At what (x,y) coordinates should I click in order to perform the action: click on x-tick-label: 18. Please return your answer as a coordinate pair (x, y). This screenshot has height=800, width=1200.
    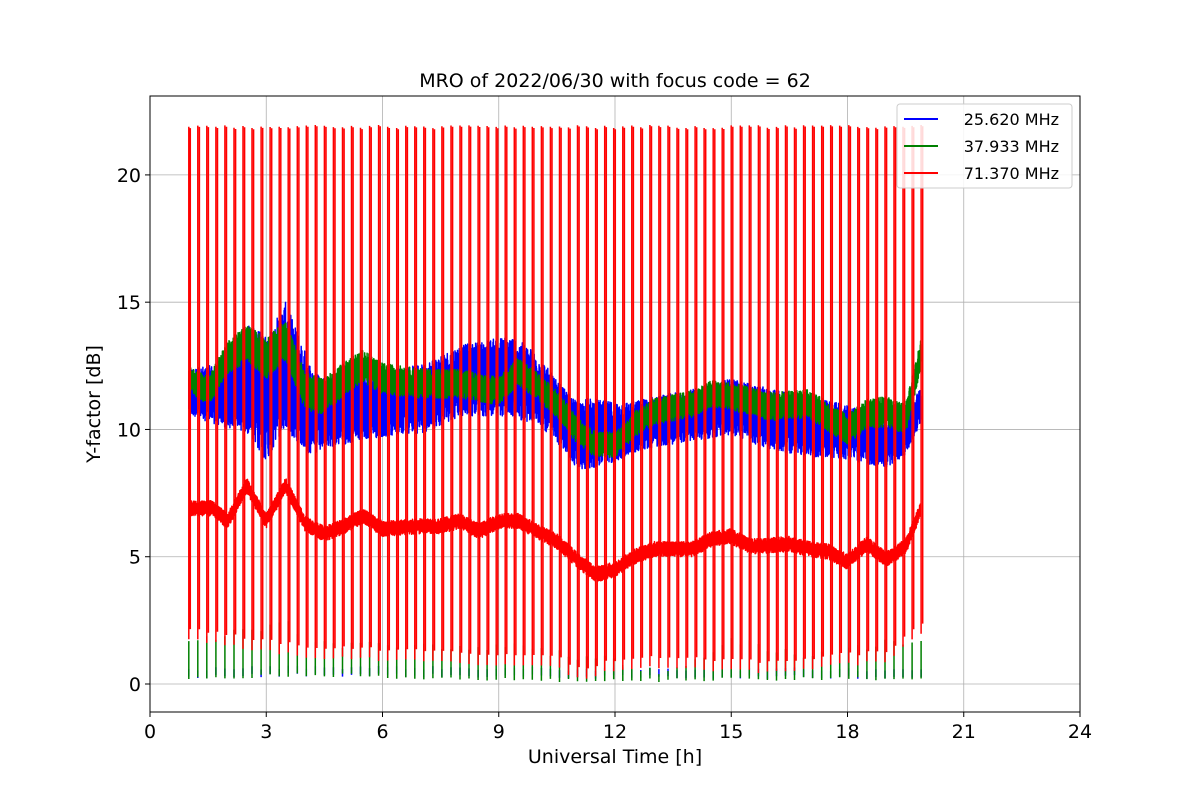
    Looking at the image, I should click on (847, 732).